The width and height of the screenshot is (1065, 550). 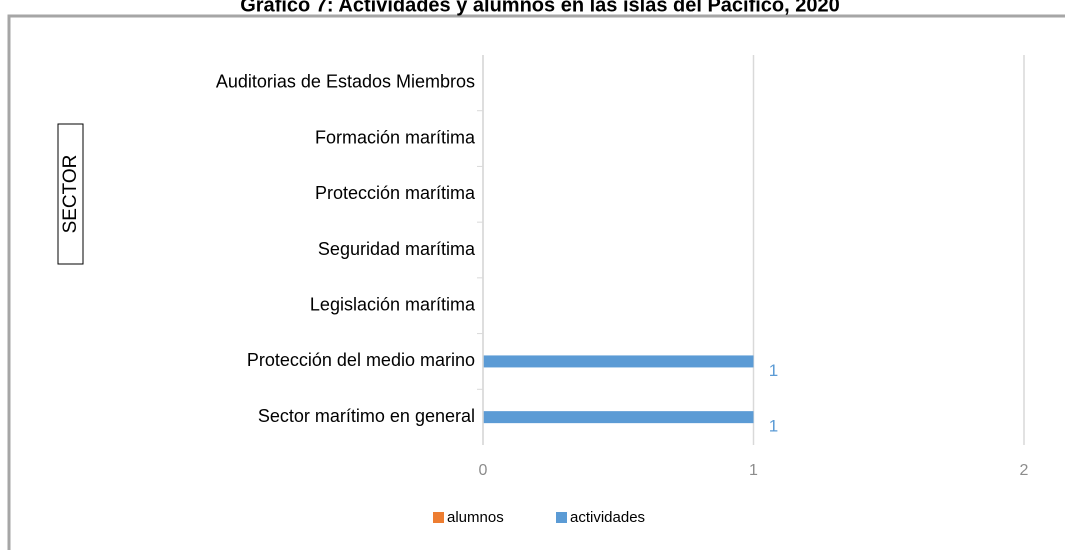 What do you see at coordinates (395, 137) in the screenshot?
I see `y-tick-label: Formación marítima` at bounding box center [395, 137].